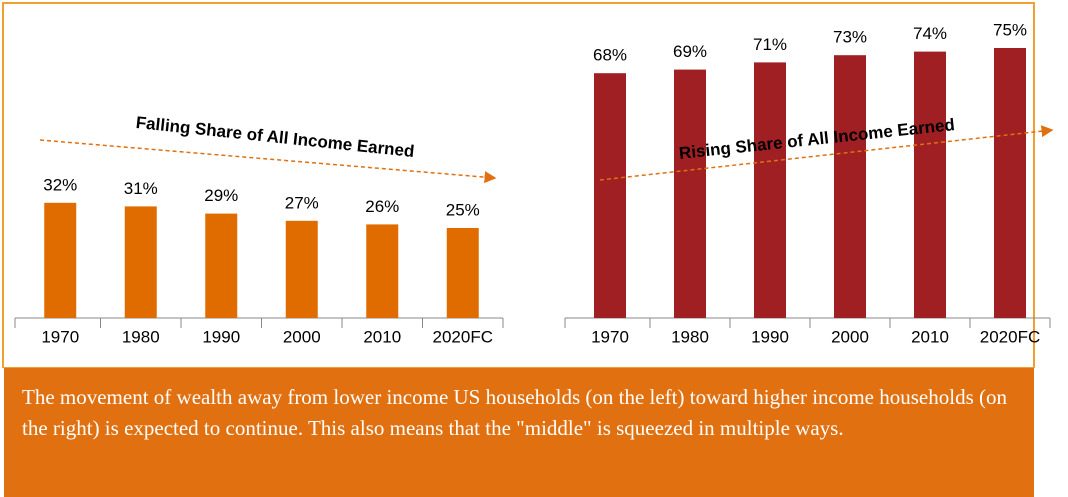 This screenshot has height=497, width=1068. Describe the element at coordinates (850, 37) in the screenshot. I see `value-label: 73%` at that location.